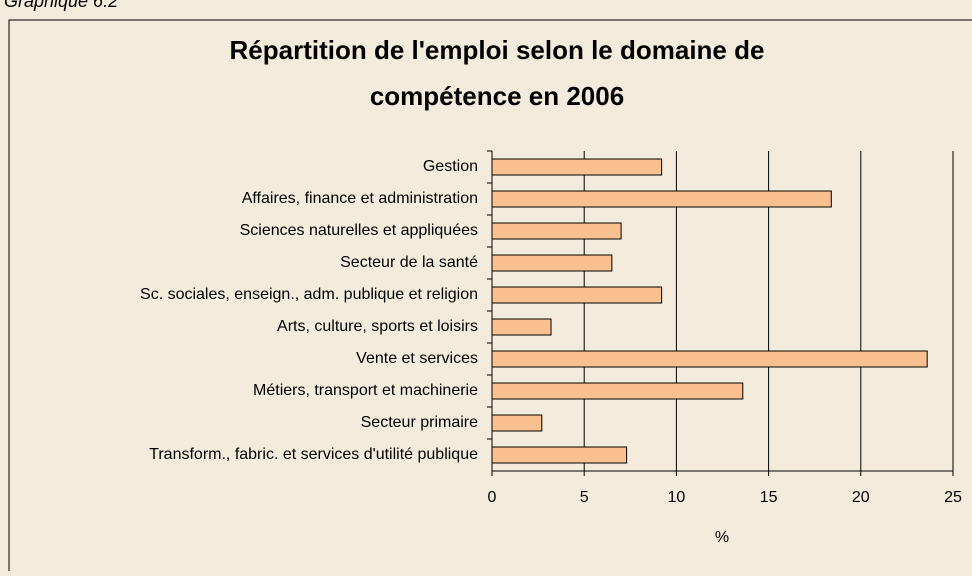  Describe the element at coordinates (492, 497) in the screenshot. I see `x-tick-label: 0` at that location.